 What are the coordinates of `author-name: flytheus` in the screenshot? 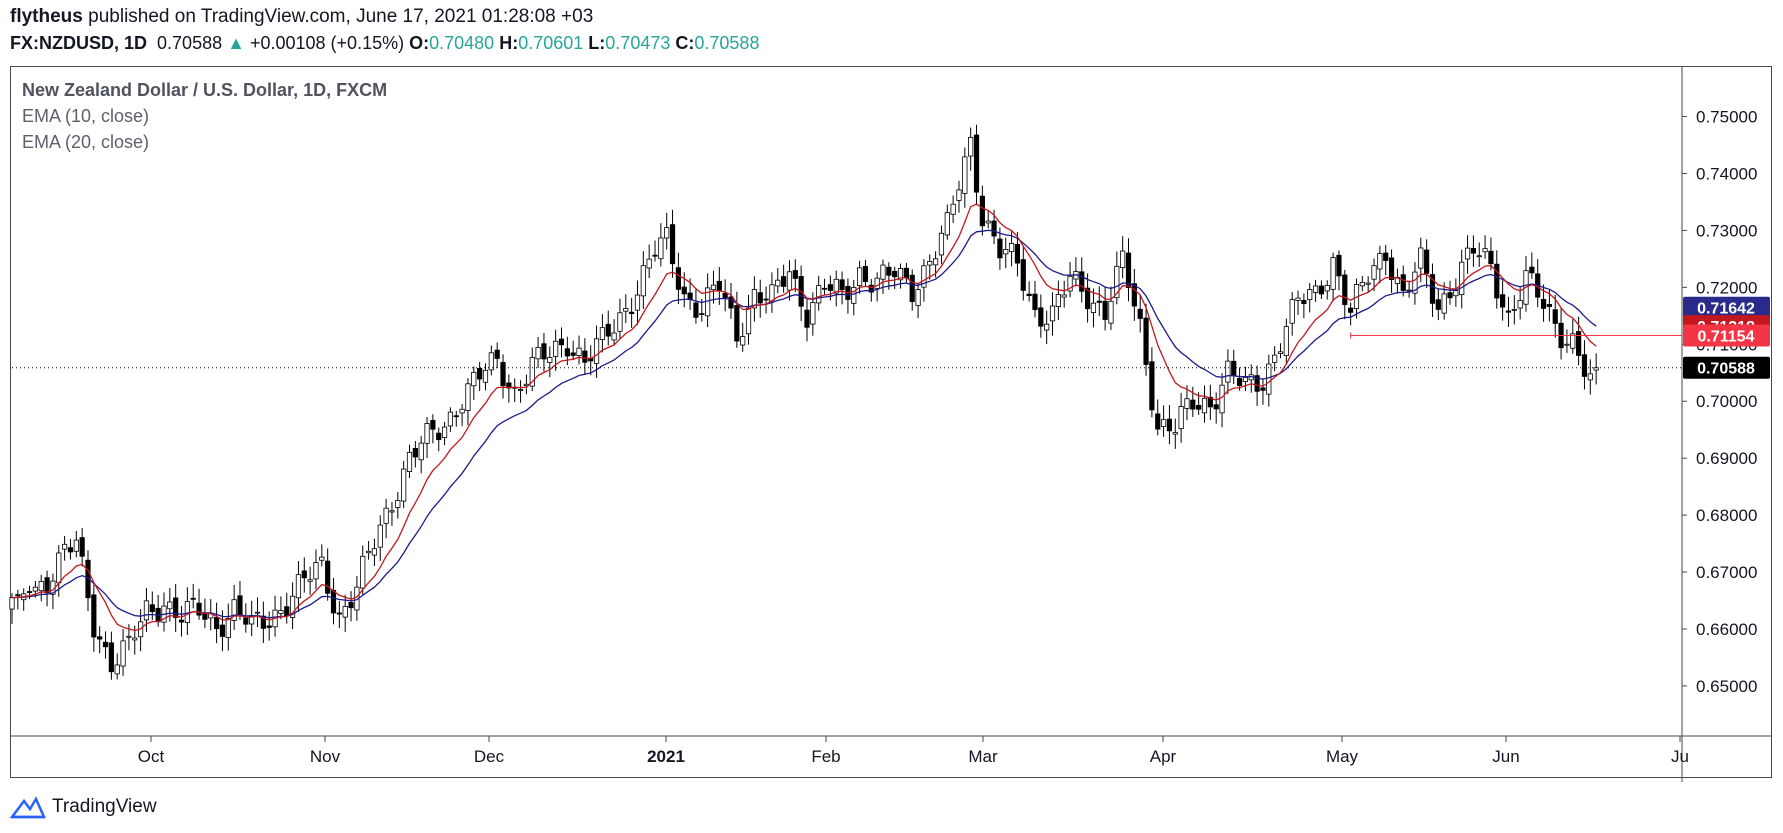 It's located at (46, 16).